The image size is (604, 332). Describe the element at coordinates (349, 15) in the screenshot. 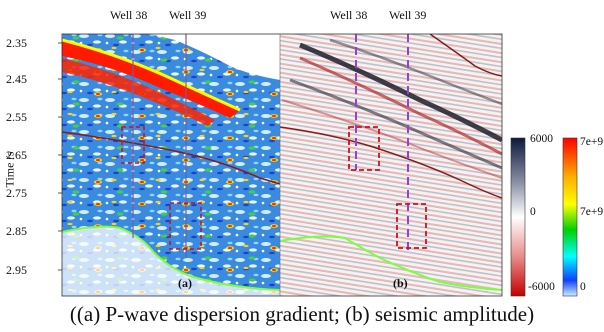

I see `well-label-panel-b: Well 38` at that location.